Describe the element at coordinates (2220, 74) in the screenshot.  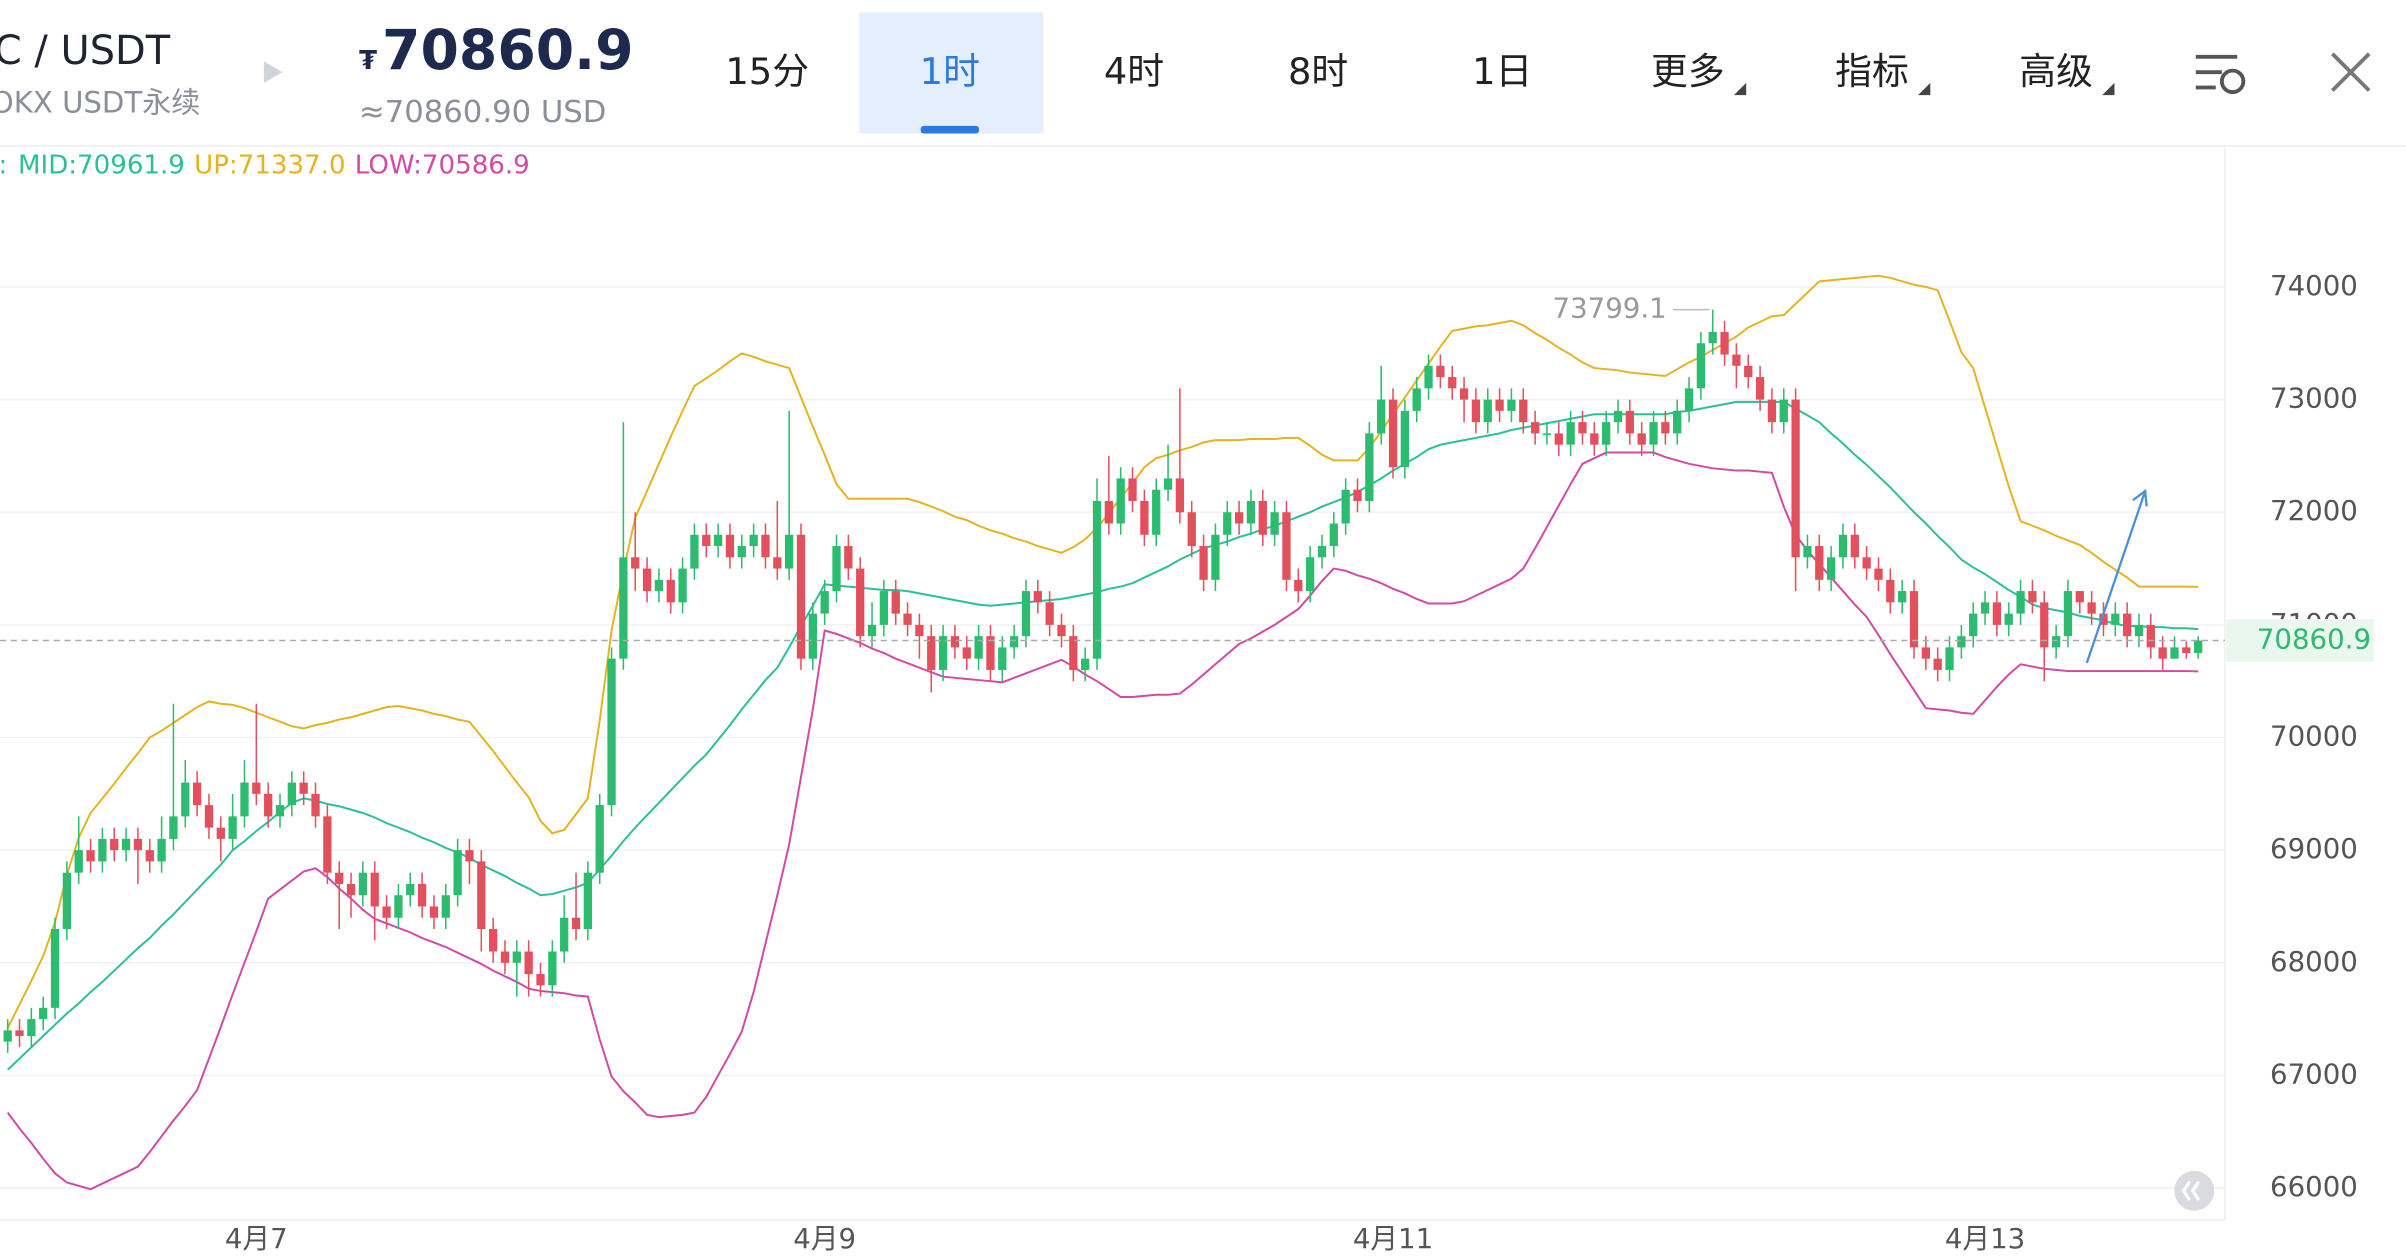
I see `settings-icon` at that location.